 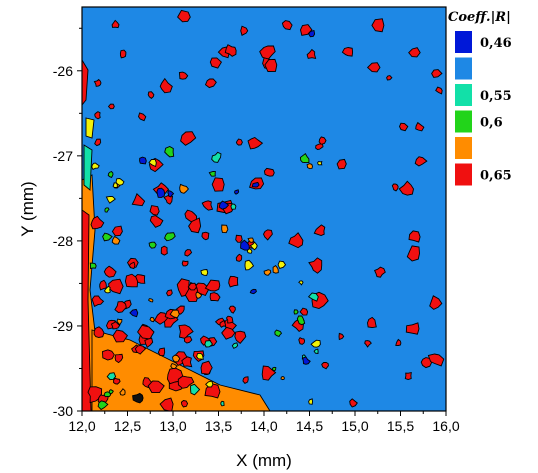 I want to click on y-tick-label: -30, so click(x=63, y=411).